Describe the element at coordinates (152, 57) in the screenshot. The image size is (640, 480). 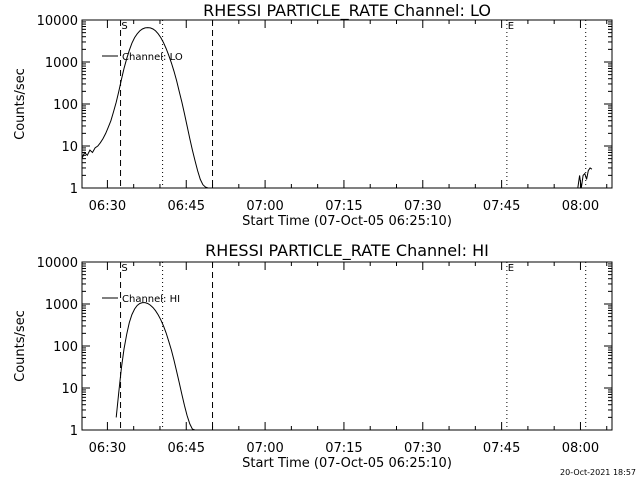
I see `legend-label: Channel: LO` at that location.